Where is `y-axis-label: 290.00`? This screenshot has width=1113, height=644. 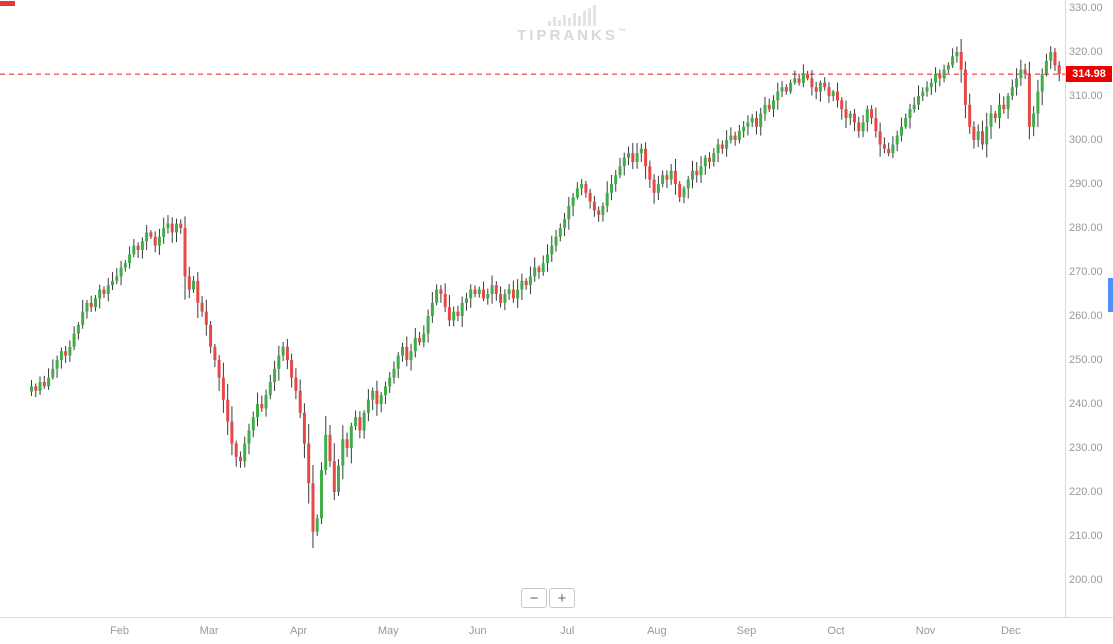 y-axis-label: 290.00 is located at coordinates (1086, 184).